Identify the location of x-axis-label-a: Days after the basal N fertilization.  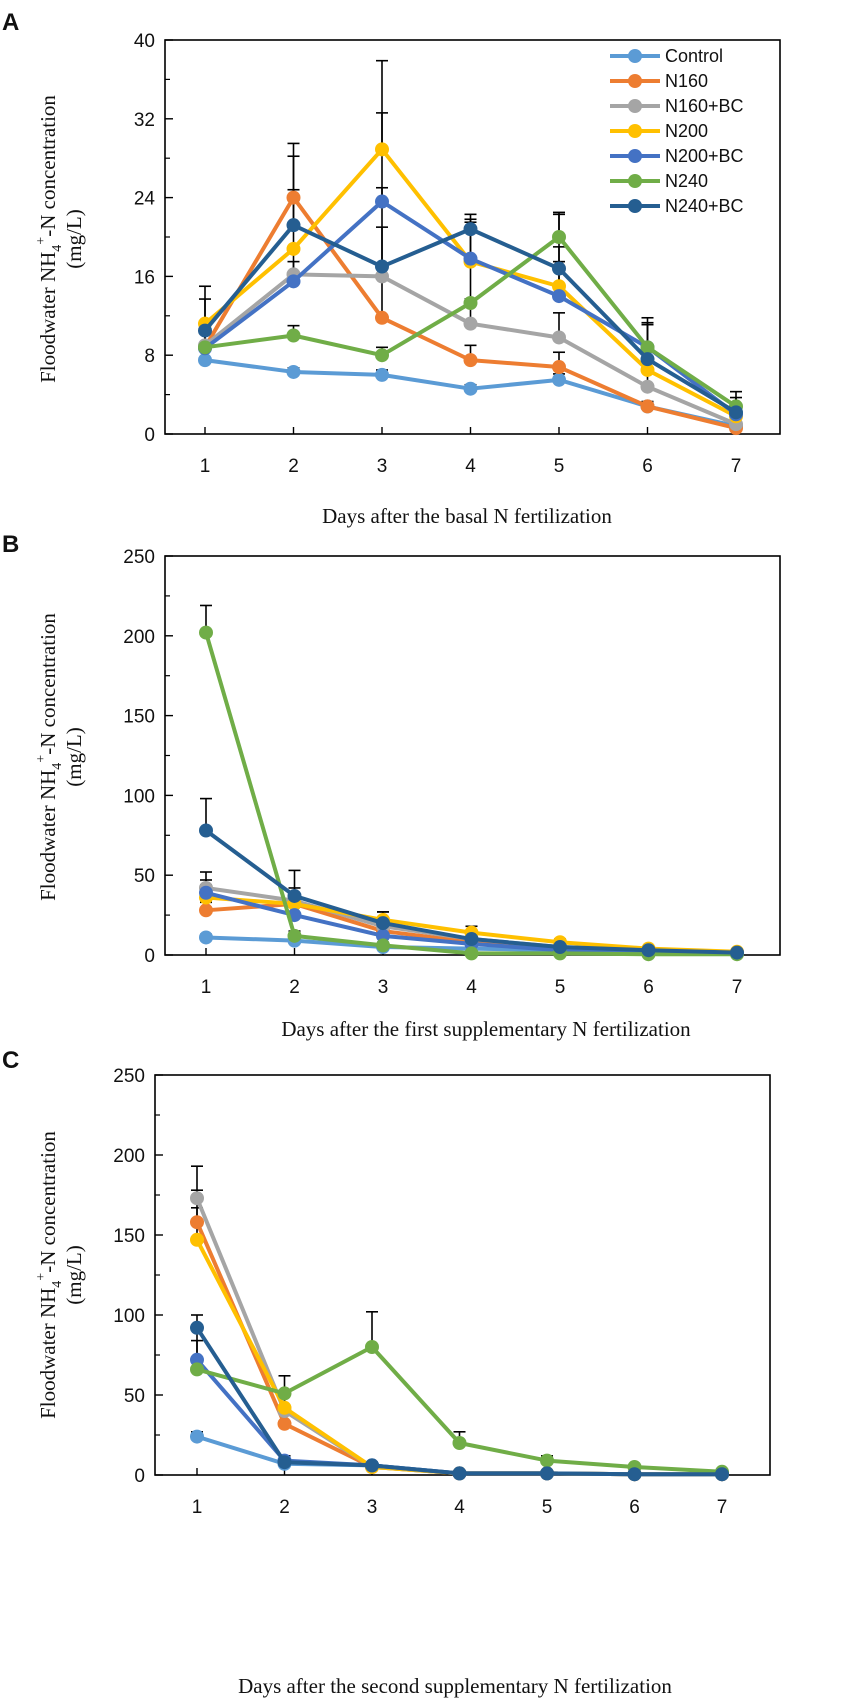
(467, 516).